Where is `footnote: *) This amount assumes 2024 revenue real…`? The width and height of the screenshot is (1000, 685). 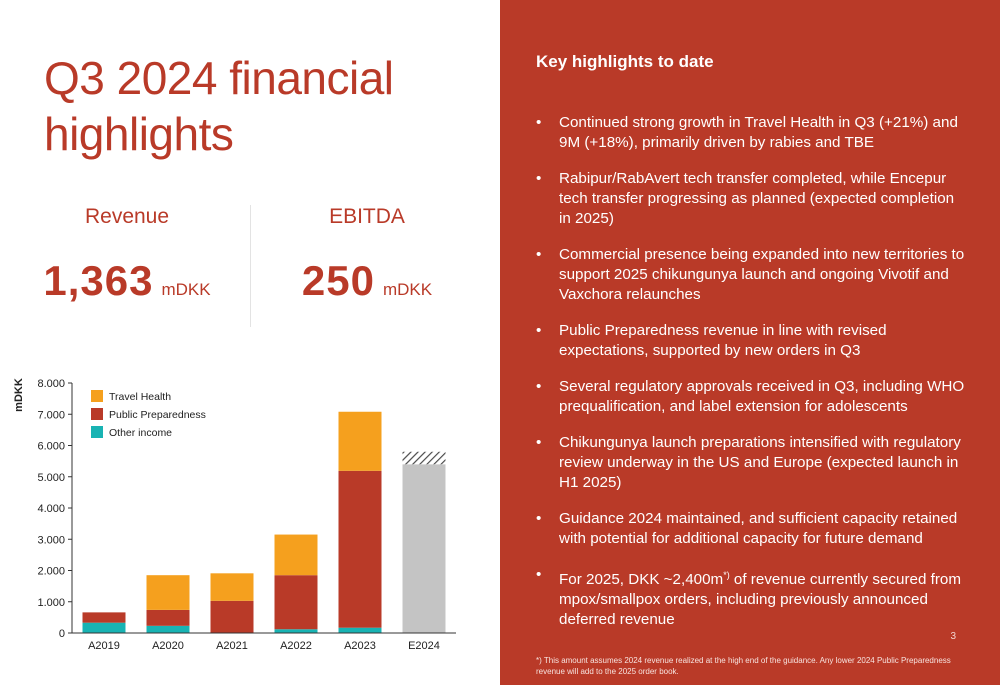
footnote: *) This amount assumes 2024 revenue real… is located at coordinates (743, 666).